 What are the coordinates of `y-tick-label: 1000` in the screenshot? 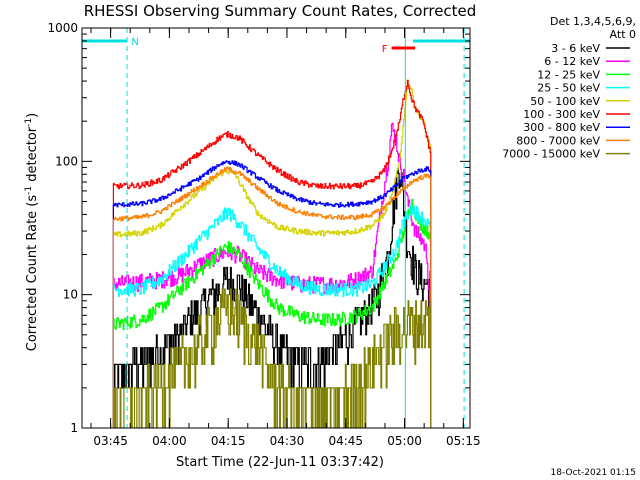 It's located at (62, 28).